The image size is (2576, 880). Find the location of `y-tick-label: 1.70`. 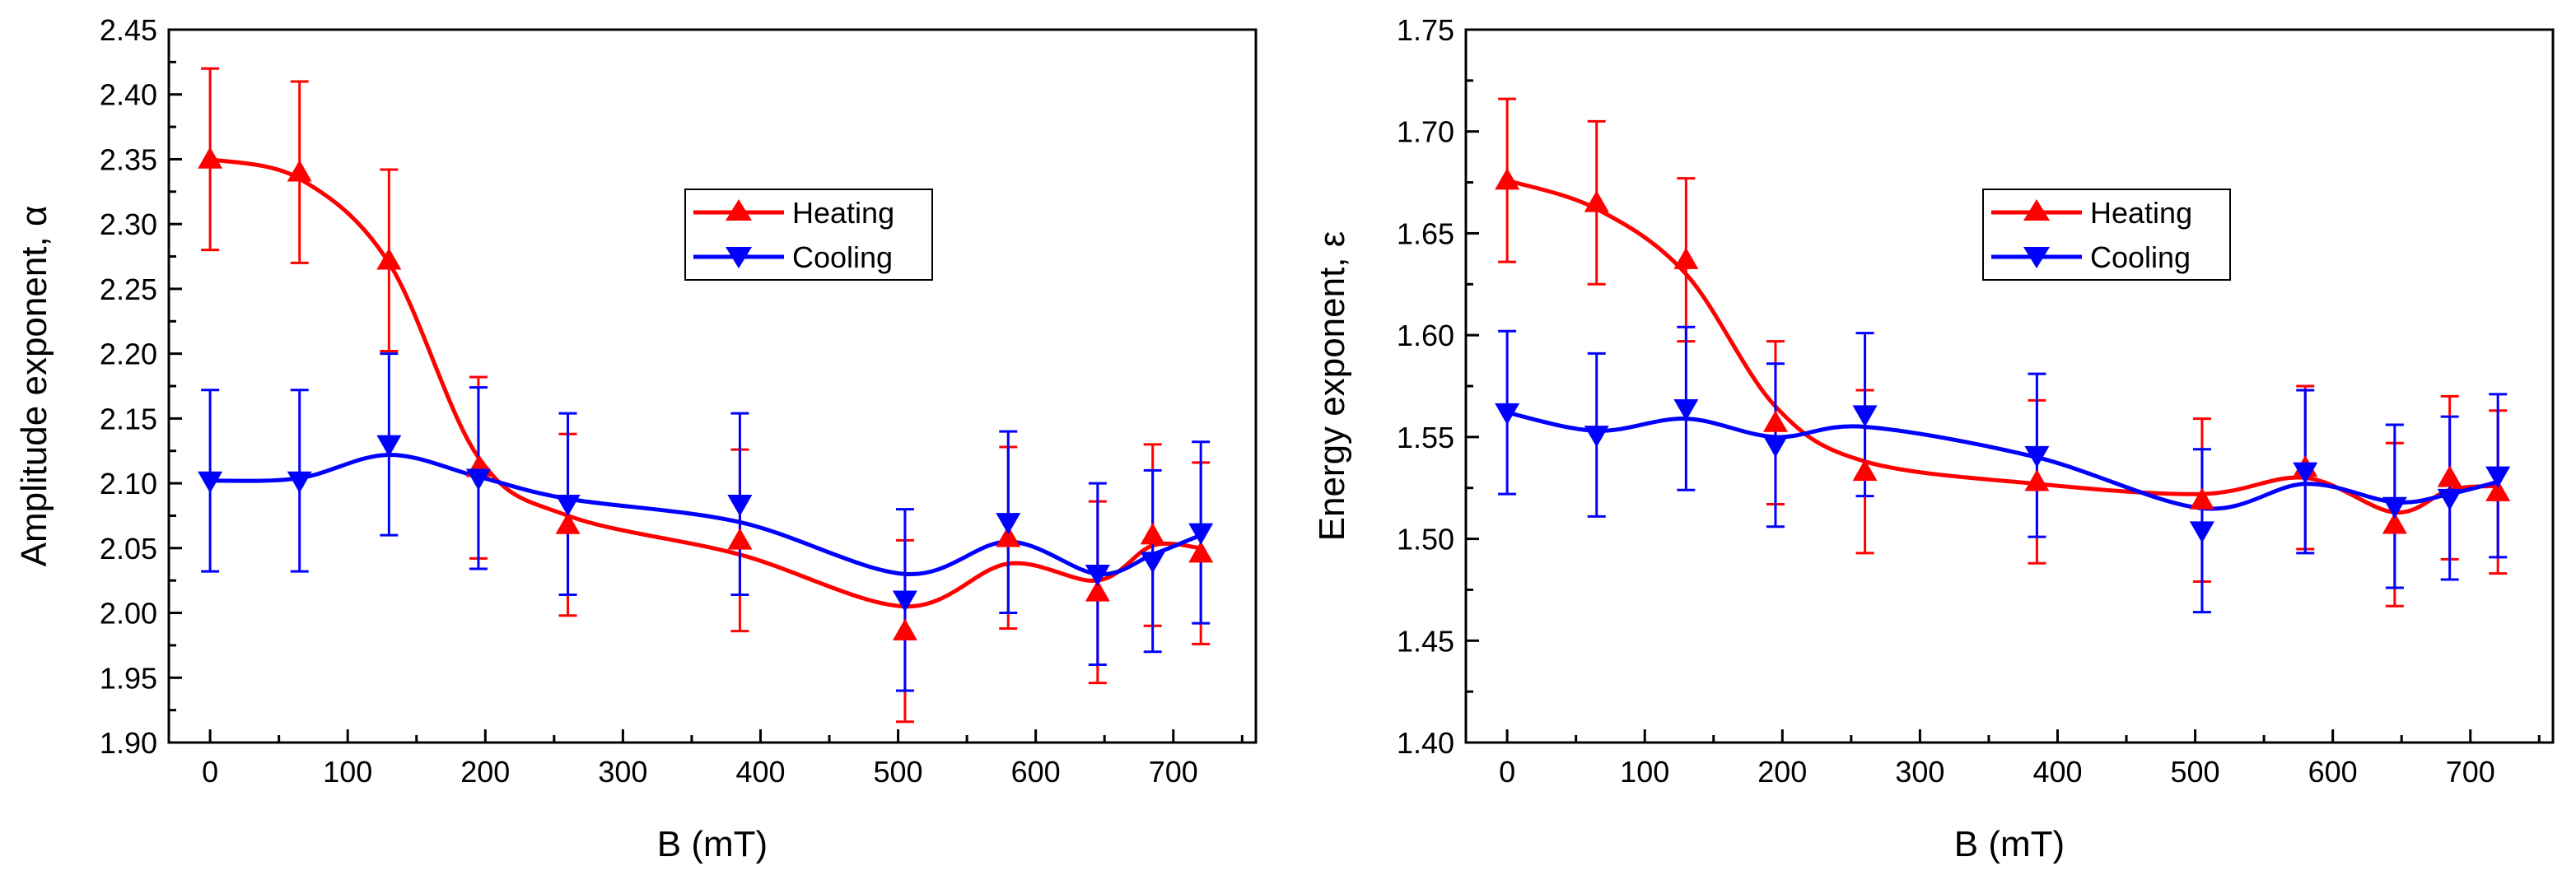

y-tick-label: 1.70 is located at coordinates (1425, 132).